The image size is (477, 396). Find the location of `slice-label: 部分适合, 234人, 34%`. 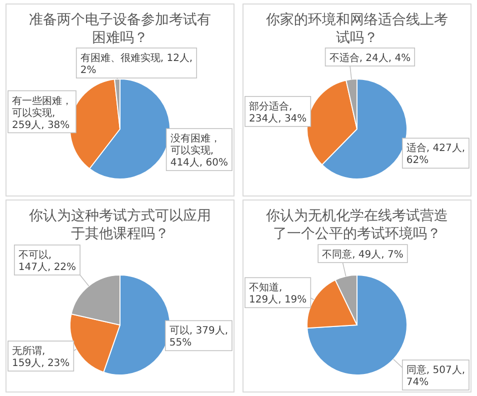

slice-label: 部分适合, 234人, 34% is located at coordinates (278, 112).